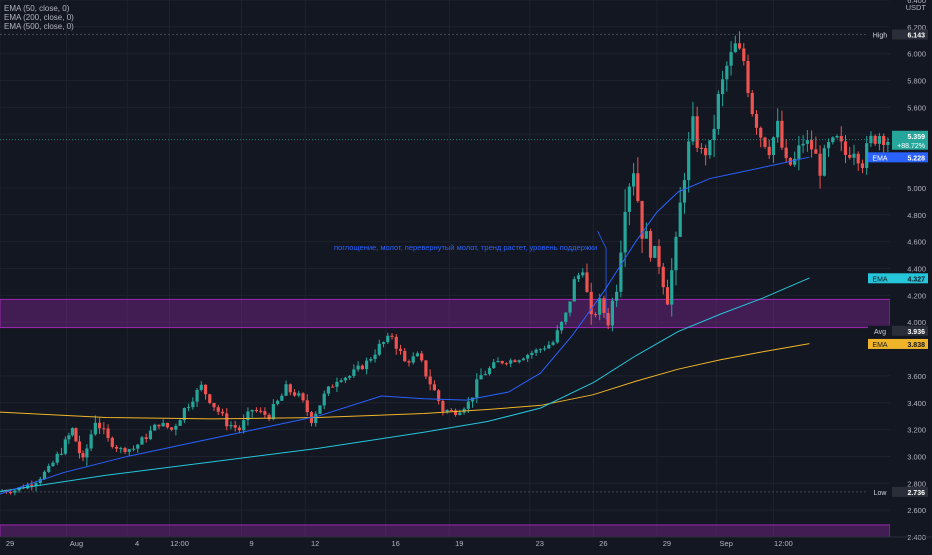  Describe the element at coordinates (916, 403) in the screenshot. I see `y-tick-label-13: 3.400` at that location.